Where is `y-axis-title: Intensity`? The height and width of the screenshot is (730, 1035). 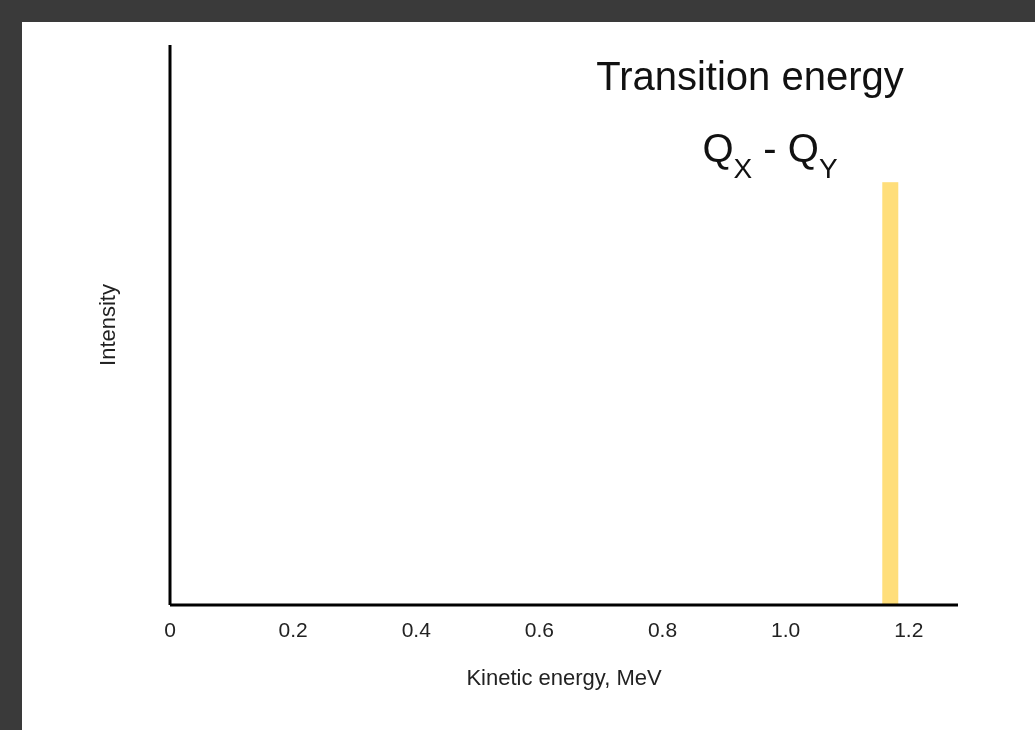 y-axis-title: Intensity is located at coordinates (107, 325).